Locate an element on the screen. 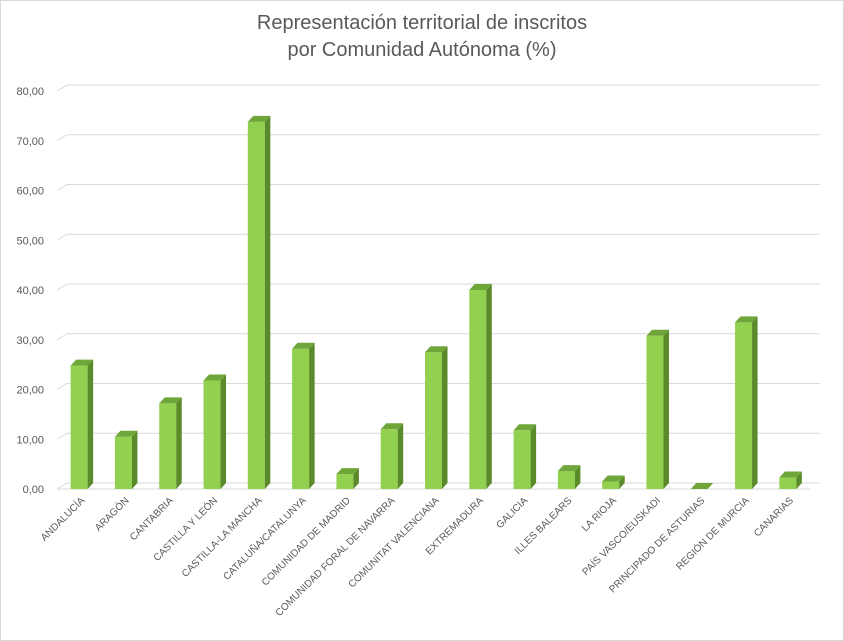 The height and width of the screenshot is (641, 844). x-category-label: ANDALUCÍA is located at coordinates (63, 519).